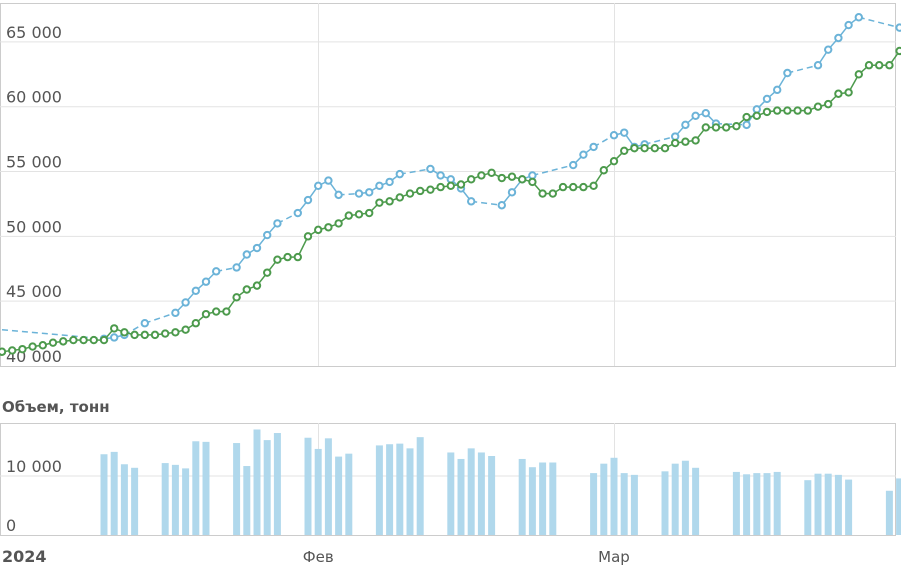 Image resolution: width=901 pixels, height=568 pixels. What do you see at coordinates (34, 466) in the screenshot?
I see `volume-tick-label: 10 000` at bounding box center [34, 466].